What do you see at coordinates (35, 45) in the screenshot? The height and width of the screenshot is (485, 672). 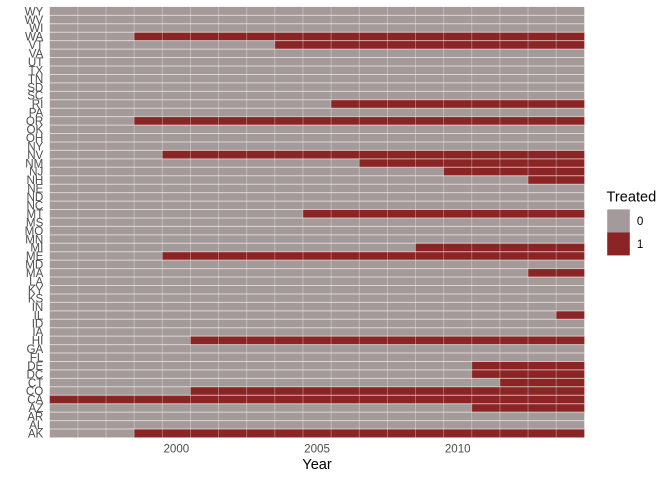 I see `svg-text: VT` at bounding box center [35, 45].